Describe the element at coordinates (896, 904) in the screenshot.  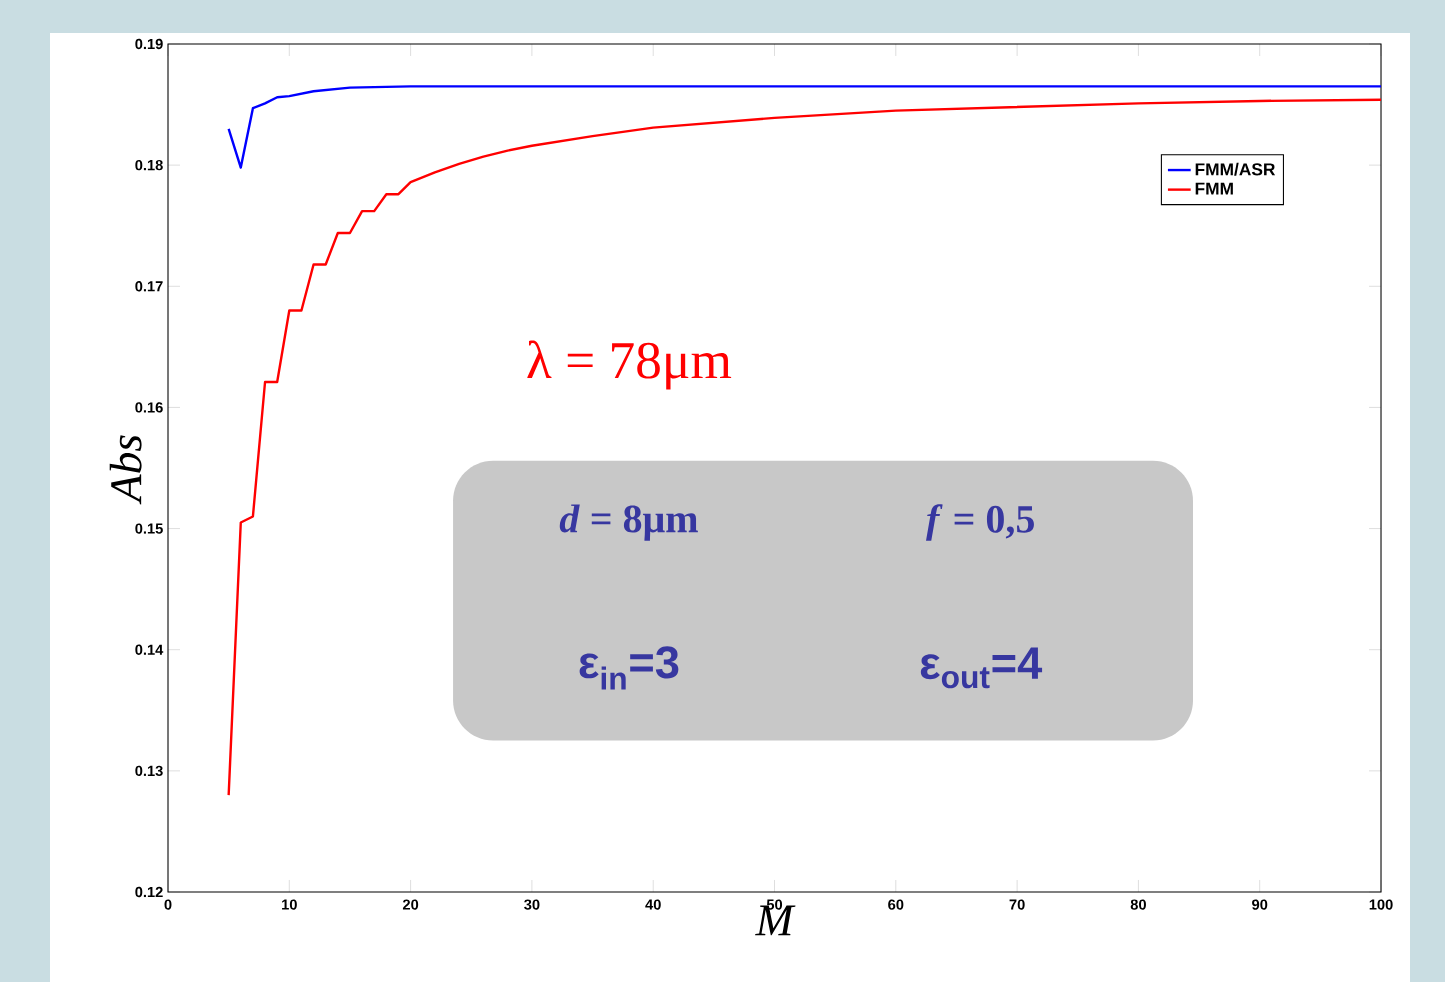
I see `x-tick-label: 60` at that location.